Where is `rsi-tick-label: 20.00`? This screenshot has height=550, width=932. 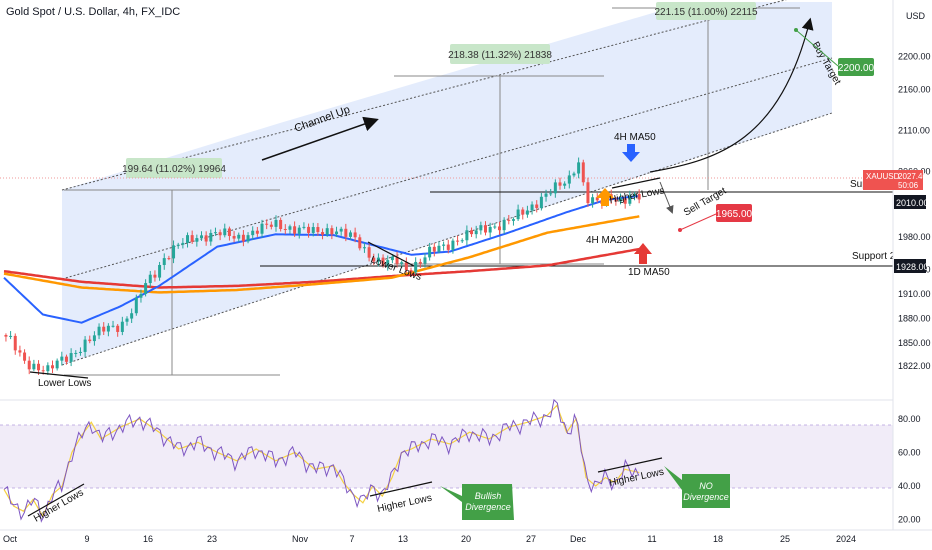
rsi-tick-label: 20.00 is located at coordinates (909, 520).